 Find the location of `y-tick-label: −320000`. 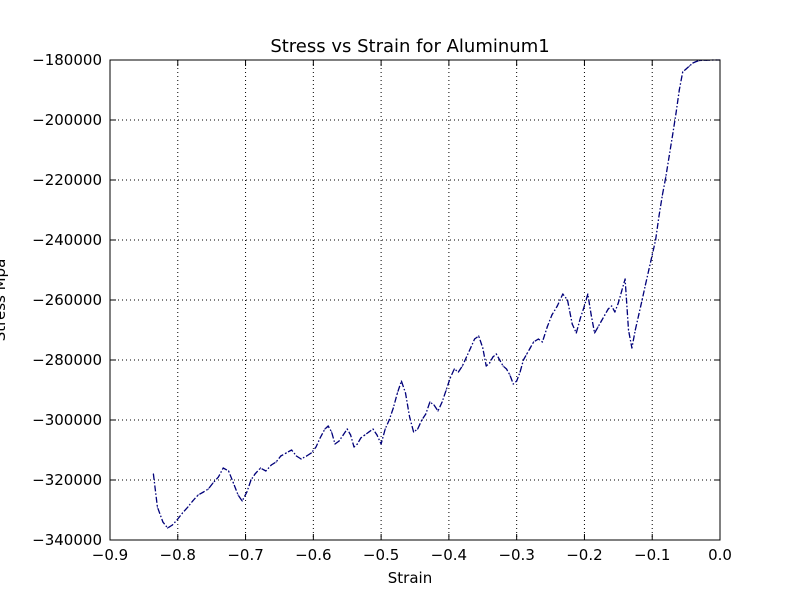

y-tick-label: −320000 is located at coordinates (67, 480).